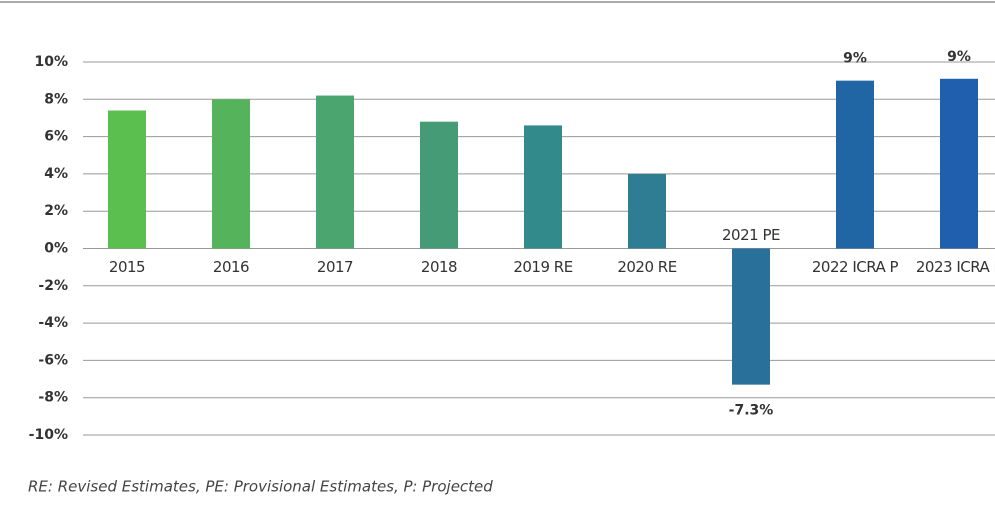 This screenshot has width=995, height=509. Describe the element at coordinates (56, 174) in the screenshot. I see `y-tick-label: 4%` at that location.